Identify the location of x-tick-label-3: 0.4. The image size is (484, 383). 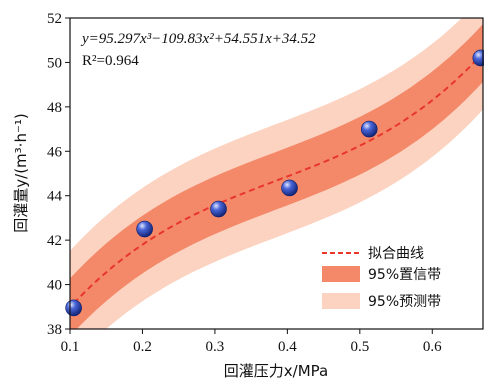
(287, 347).